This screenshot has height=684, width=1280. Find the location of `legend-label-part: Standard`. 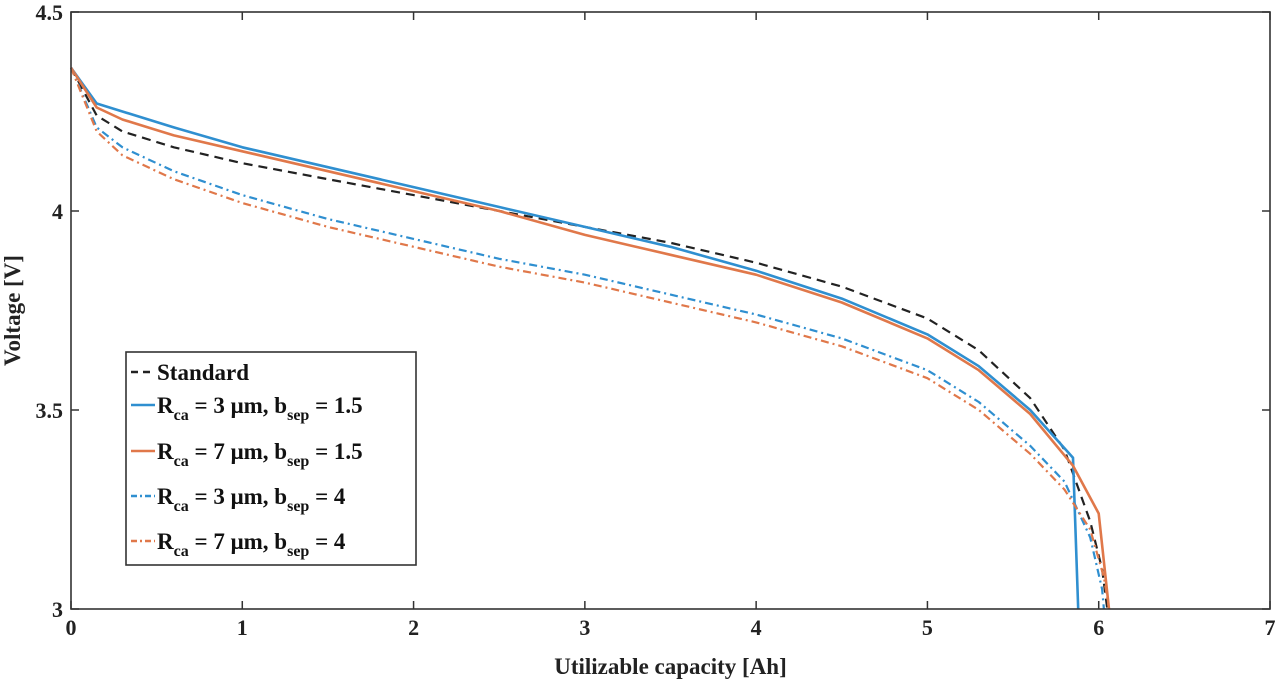

legend-label-part: Standard is located at coordinates (203, 372).